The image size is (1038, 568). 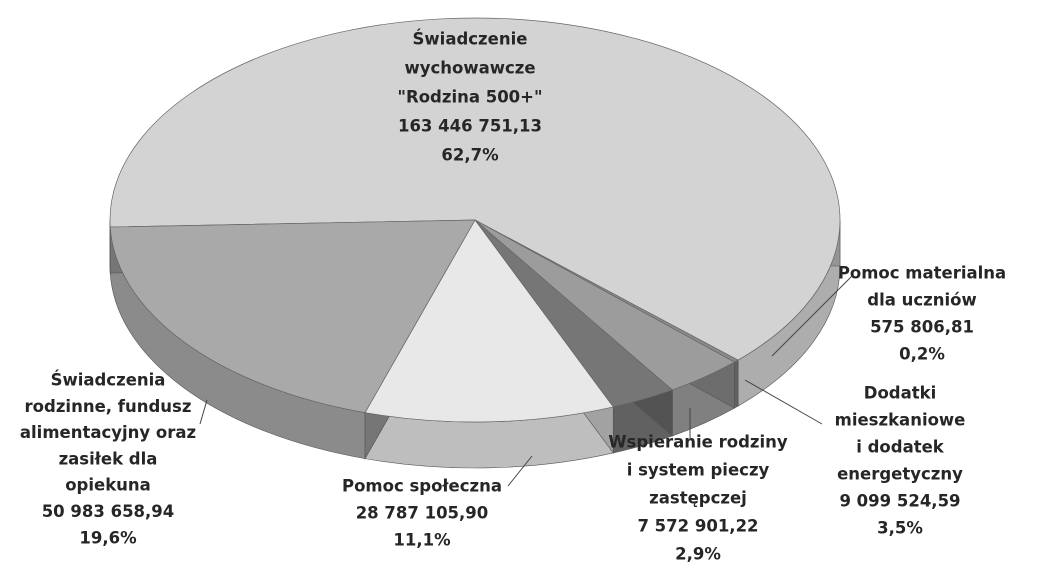 What do you see at coordinates (922, 327) in the screenshot?
I see `value-label: 575 806,81` at bounding box center [922, 327].